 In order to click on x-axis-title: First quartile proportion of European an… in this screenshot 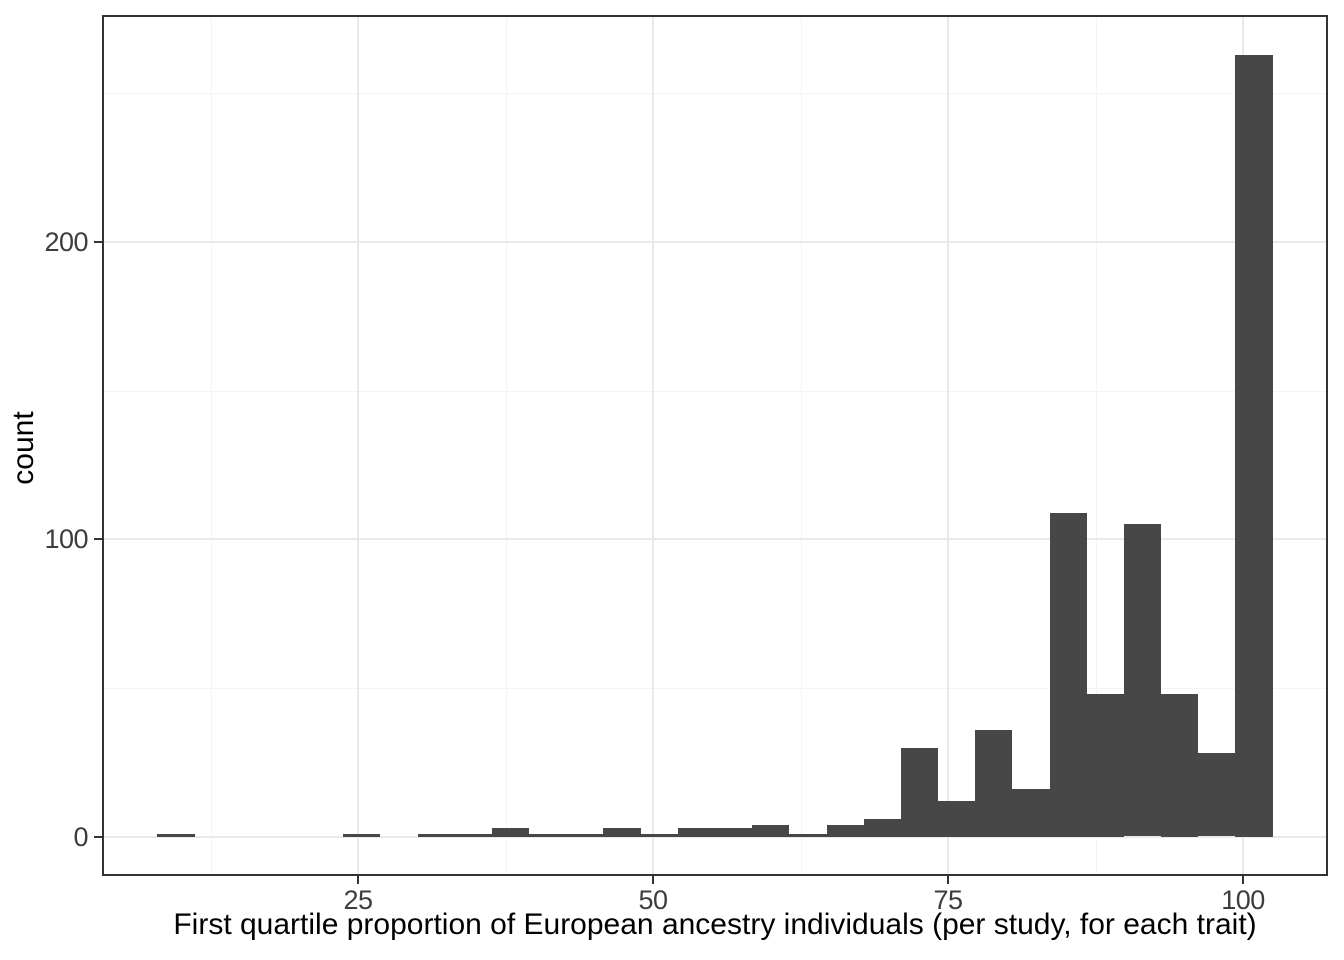, I will do `click(715, 924)`.